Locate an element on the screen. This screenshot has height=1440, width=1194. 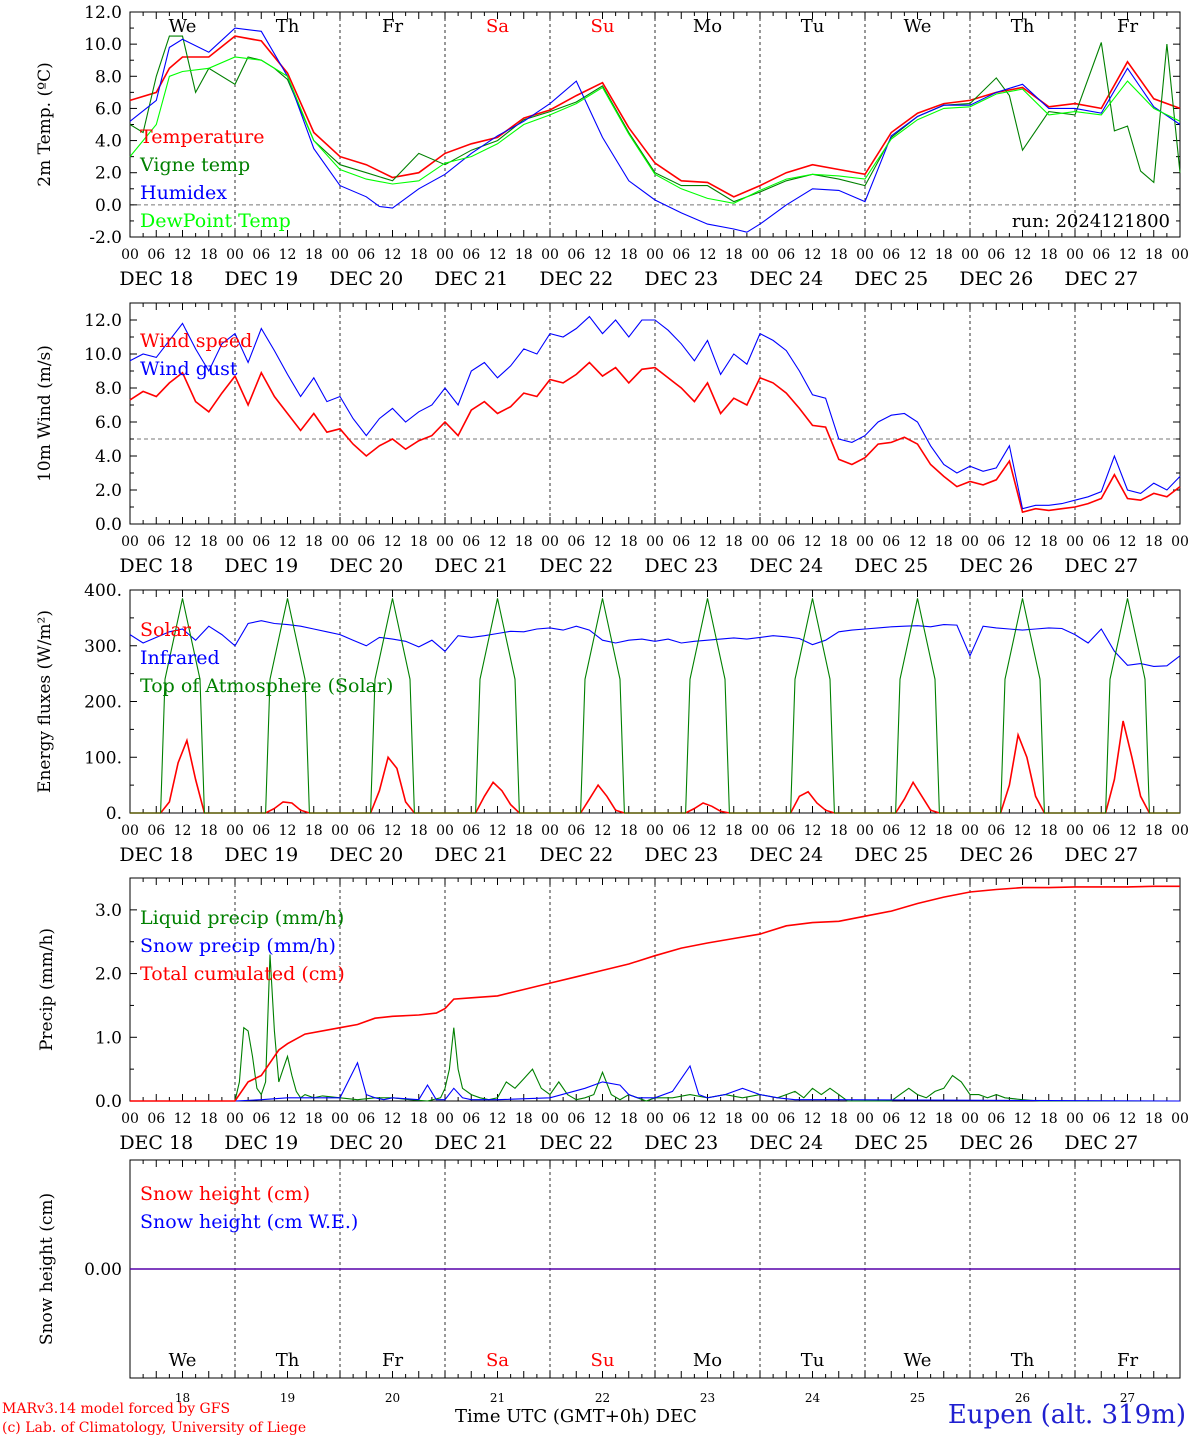
time-axis-month: DEC is located at coordinates (676, 1416).